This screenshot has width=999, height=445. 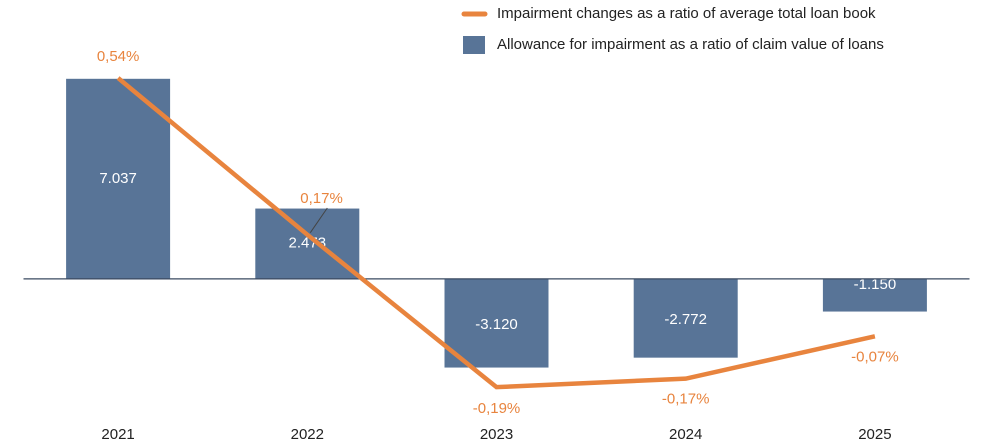 What do you see at coordinates (686, 399) in the screenshot?
I see `line-value-label: -0,17%` at bounding box center [686, 399].